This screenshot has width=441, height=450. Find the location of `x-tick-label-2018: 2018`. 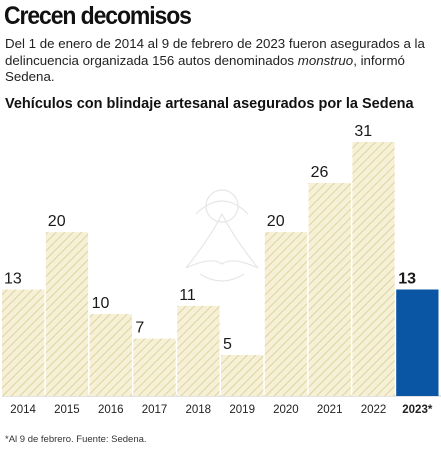

x-tick-label-2018: 2018 is located at coordinates (199, 410).